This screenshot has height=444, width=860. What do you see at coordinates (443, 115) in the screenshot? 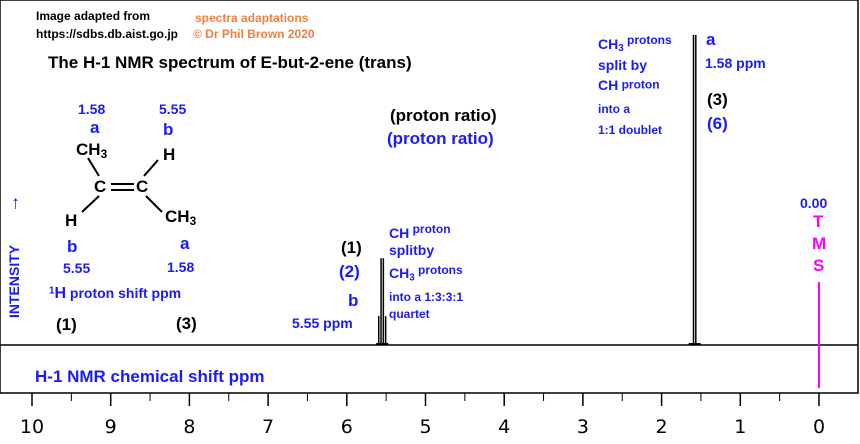
I see `proton-ratio-heading-black: (proton ratio)` at bounding box center [443, 115].